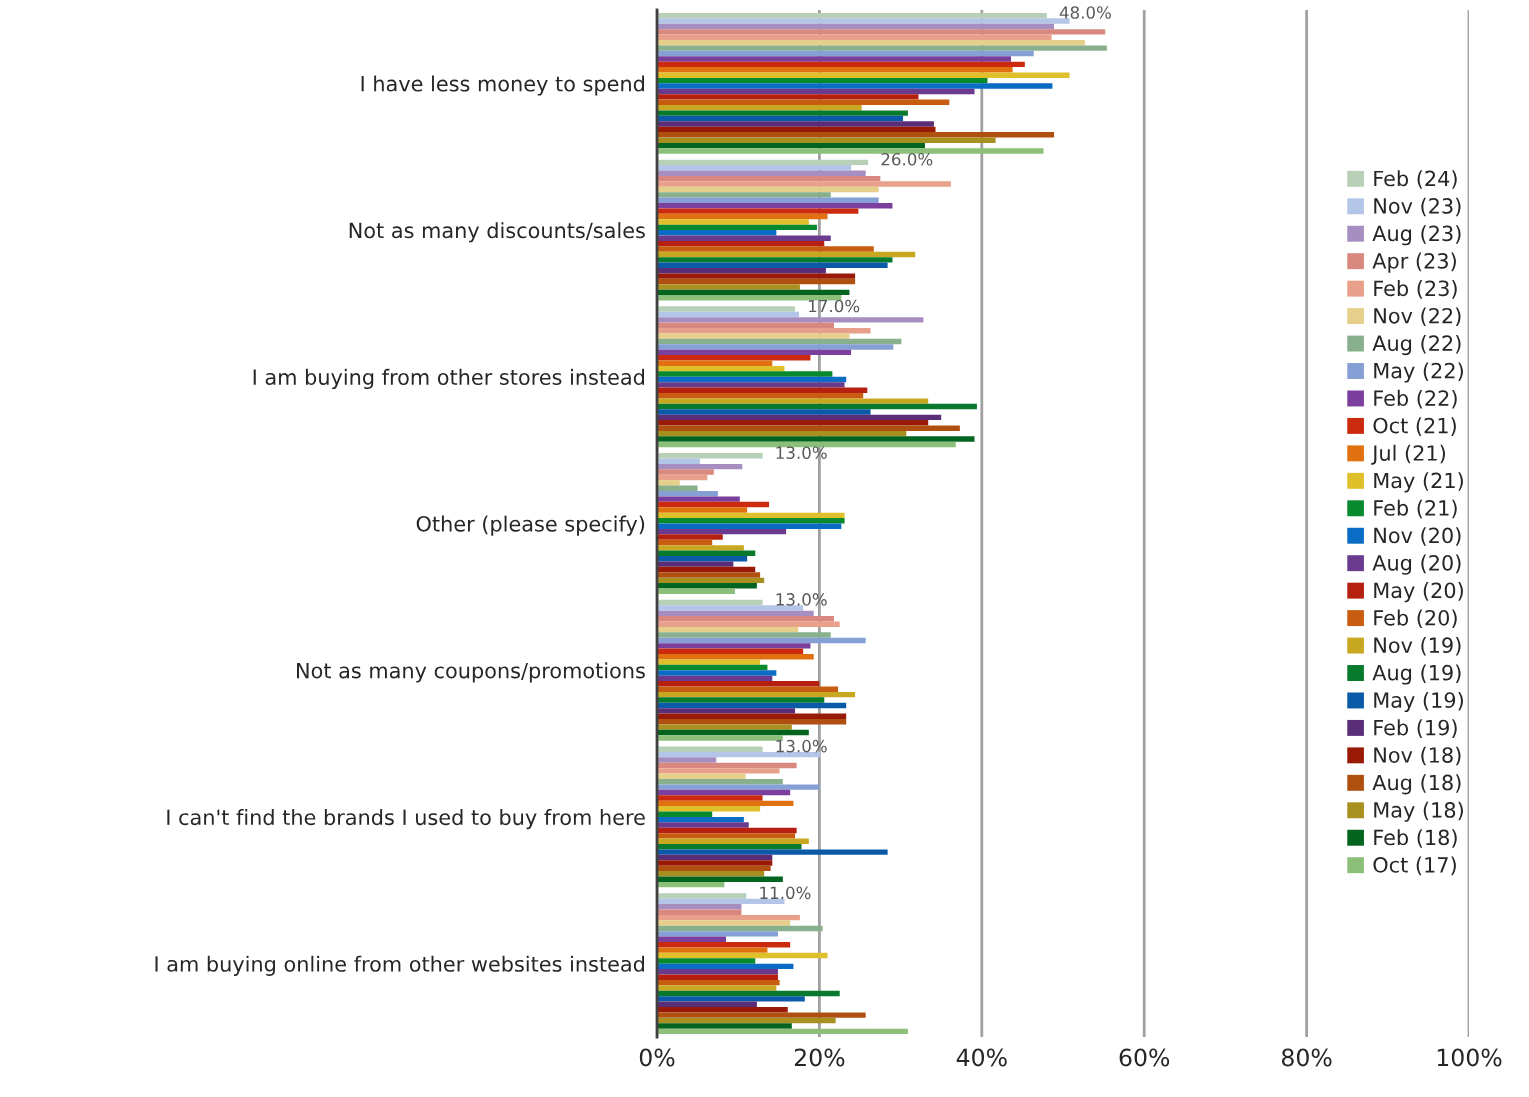 The width and height of the screenshot is (1529, 1097). I want to click on legend-label: Nov (23), so click(1417, 207).